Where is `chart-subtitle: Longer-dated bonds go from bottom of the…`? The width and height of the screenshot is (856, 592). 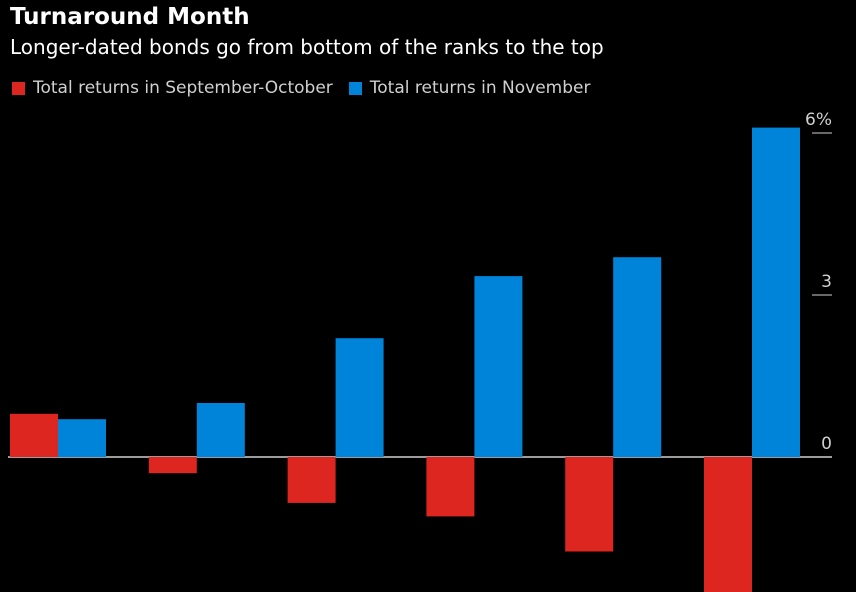
chart-subtitle: Longer-dated bonds go from bottom of the… is located at coordinates (307, 47).